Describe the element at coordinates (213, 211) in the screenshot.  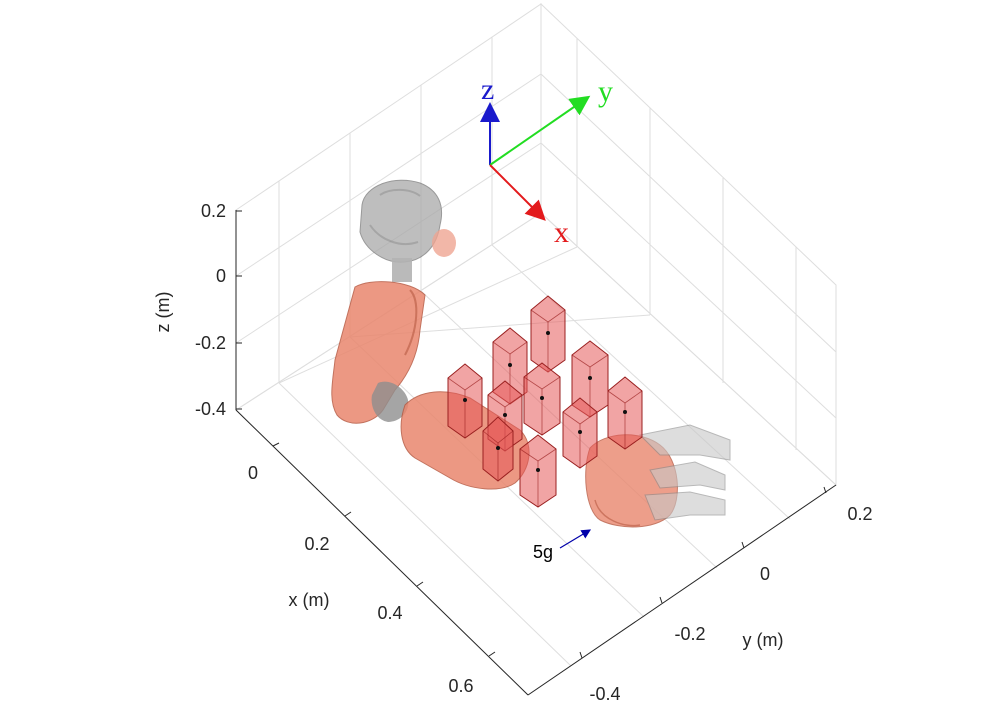
I see `z-tick-label: 0.2` at that location.